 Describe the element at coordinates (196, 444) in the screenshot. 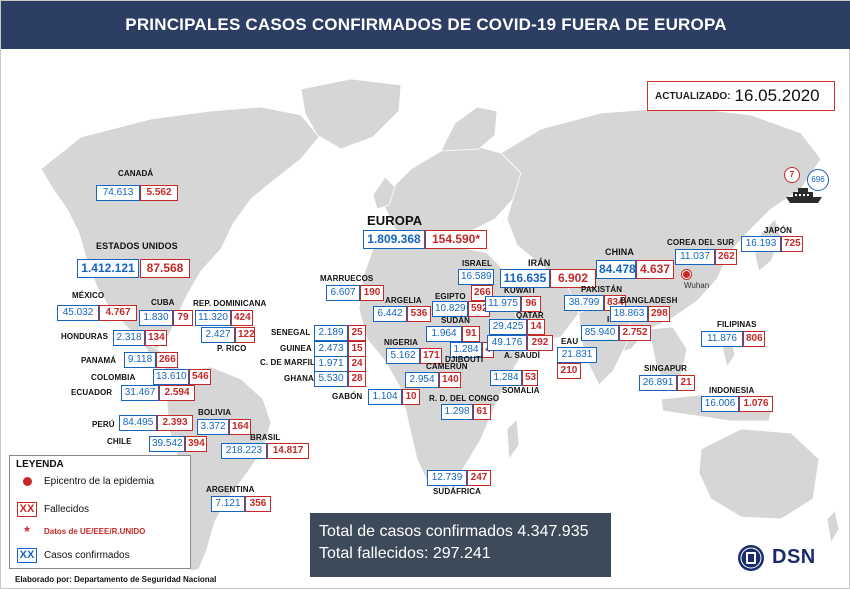

I see `deaths-count: 394` at that location.